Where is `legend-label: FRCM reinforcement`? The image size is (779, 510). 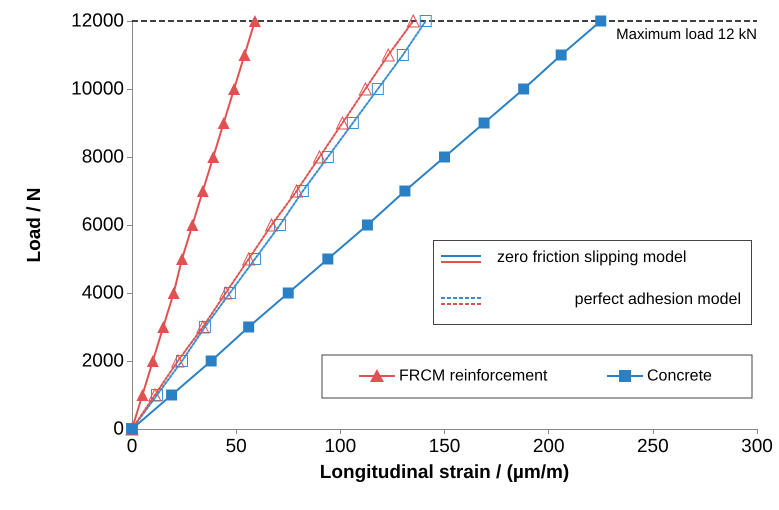
legend-label: FRCM reinforcement is located at coordinates (473, 376).